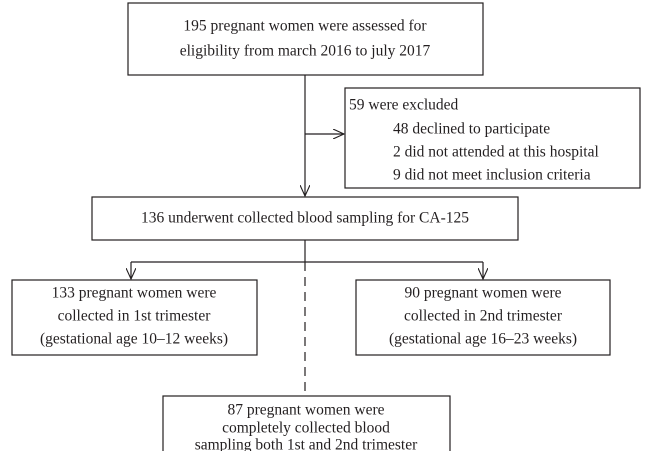 Image resolution: width=662 pixels, height=451 pixels. What do you see at coordinates (305, 26) in the screenshot?
I see `box-text: 195 pregnant women were assessed for` at bounding box center [305, 26].